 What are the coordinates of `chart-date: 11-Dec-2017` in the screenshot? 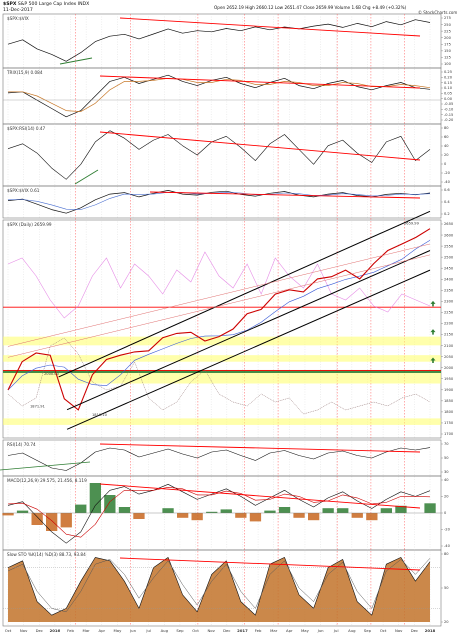 It's located at (18, 10).